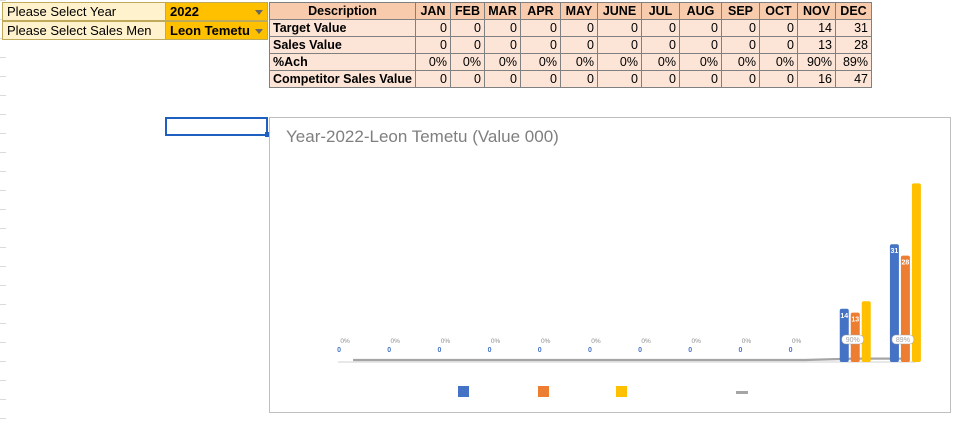 Image resolution: width=969 pixels, height=427 pixels. I want to click on table-cell: 47, so click(853, 79).